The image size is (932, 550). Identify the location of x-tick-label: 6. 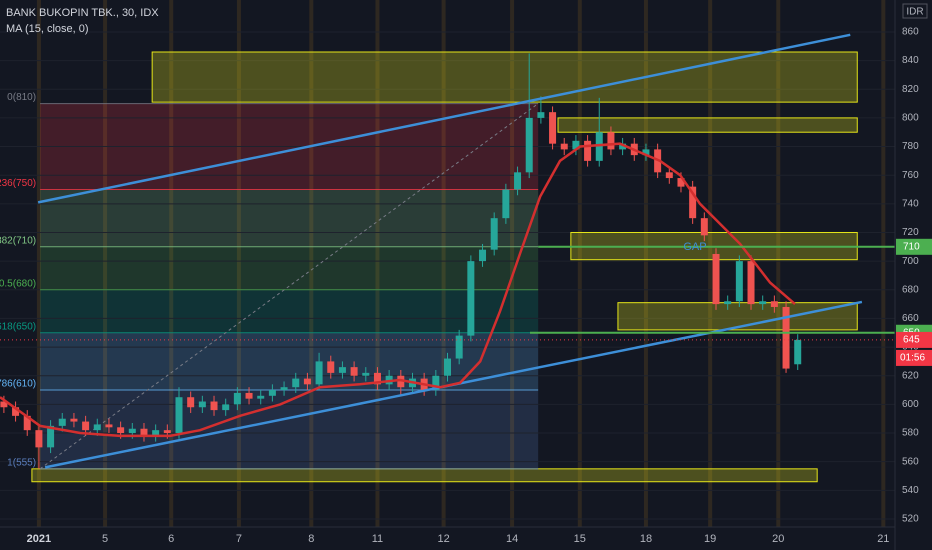
(171, 539).